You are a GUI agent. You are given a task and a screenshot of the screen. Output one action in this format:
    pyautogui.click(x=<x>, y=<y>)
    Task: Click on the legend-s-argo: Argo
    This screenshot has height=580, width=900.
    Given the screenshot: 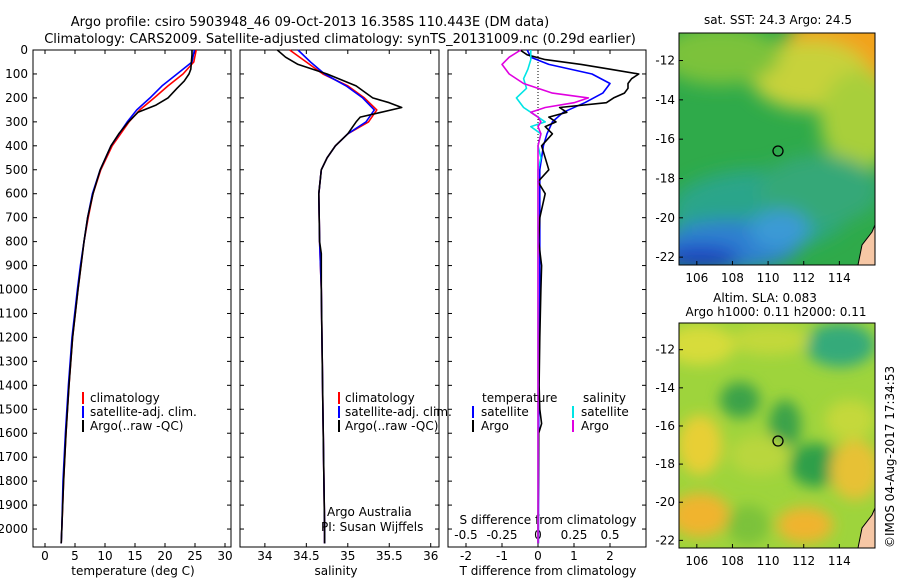 What is the action you would take?
    pyautogui.click(x=595, y=426)
    